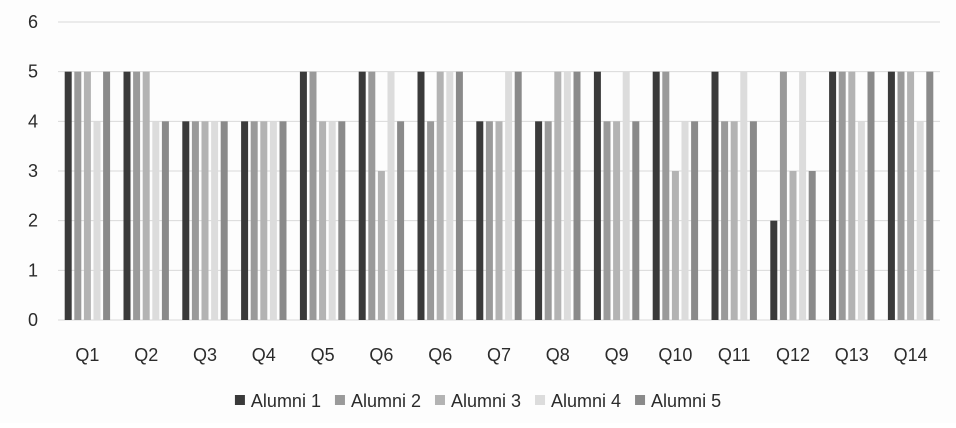  I want to click on bar-alumni-3-q2, so click(146, 196).